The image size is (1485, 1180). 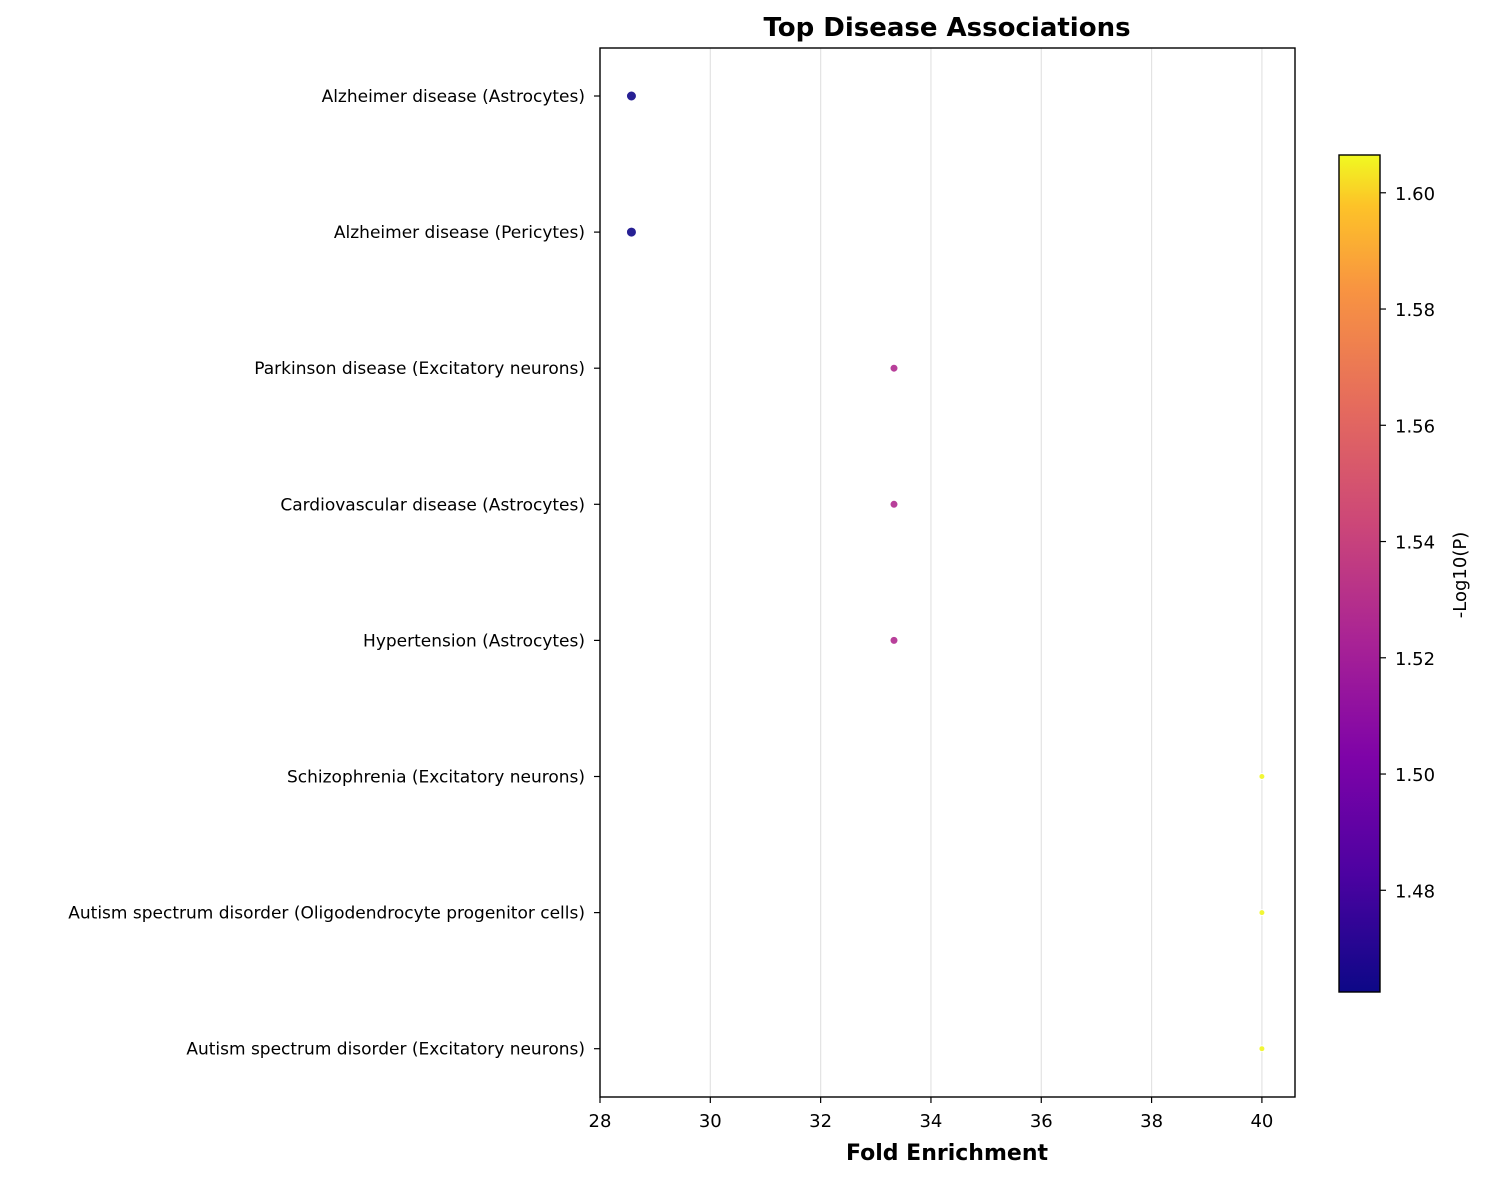 What do you see at coordinates (1415, 310) in the screenshot?
I see `colorbar-tick-label: 1.58` at bounding box center [1415, 310].